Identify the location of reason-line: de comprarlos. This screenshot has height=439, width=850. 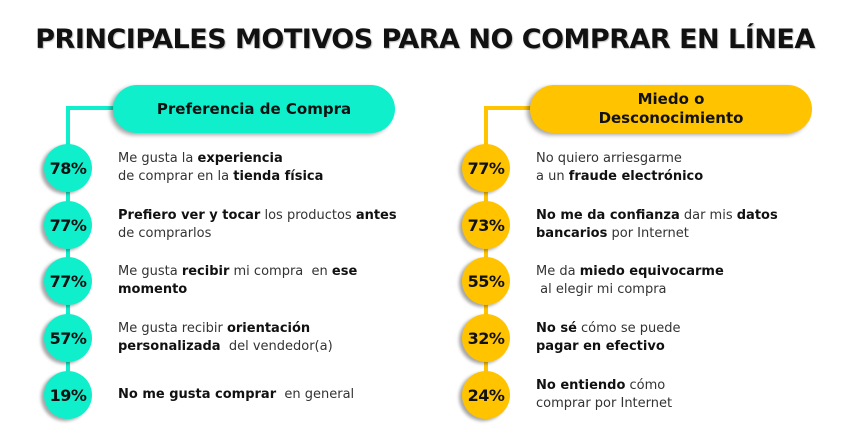
(257, 234).